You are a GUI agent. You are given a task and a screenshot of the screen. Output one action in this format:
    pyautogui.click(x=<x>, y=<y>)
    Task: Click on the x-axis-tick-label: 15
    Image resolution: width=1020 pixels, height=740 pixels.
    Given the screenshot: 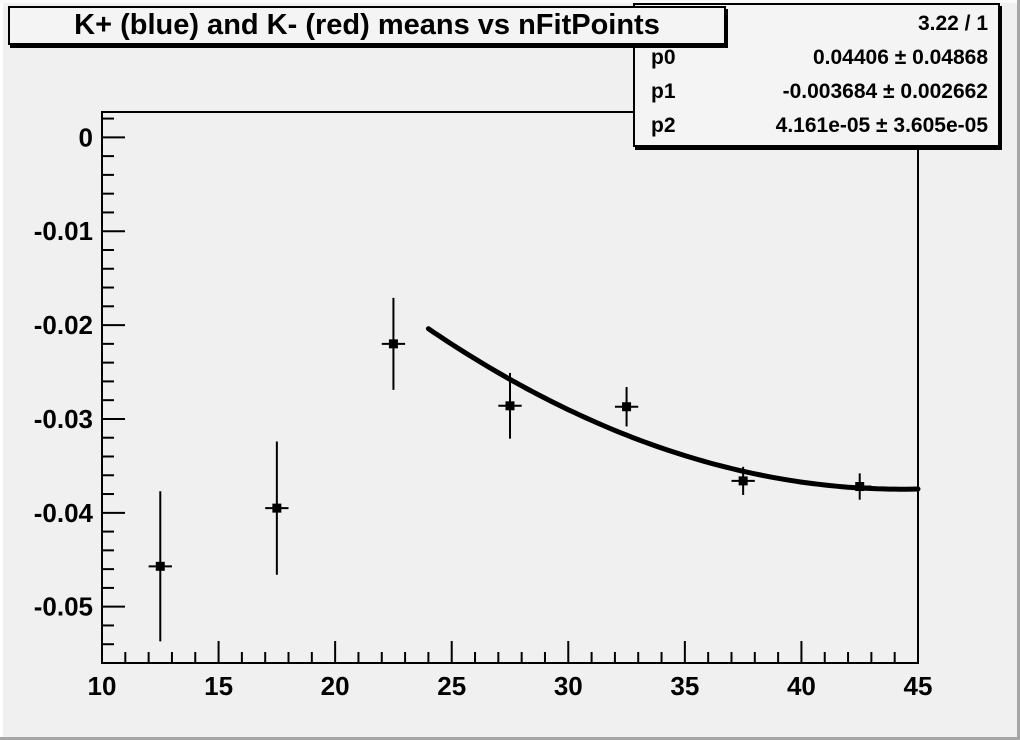 What is the action you would take?
    pyautogui.click(x=218, y=686)
    